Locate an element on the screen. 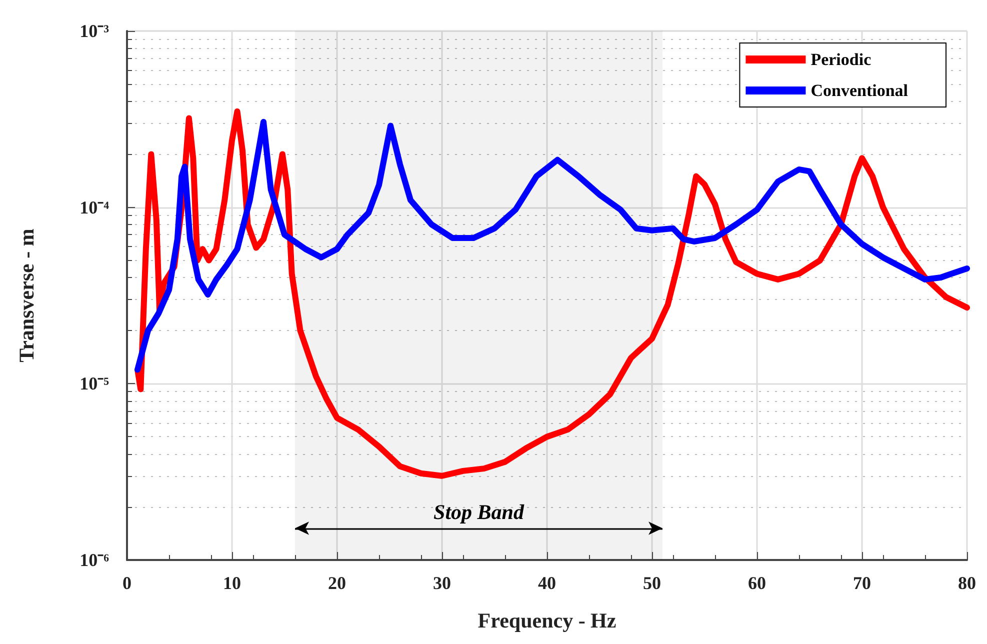  band-label: Stop Band is located at coordinates (479, 512).